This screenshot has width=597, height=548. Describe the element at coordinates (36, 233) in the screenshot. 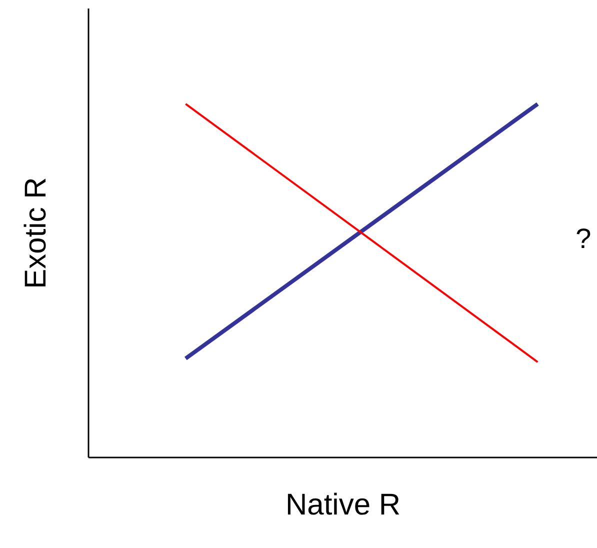

I see `y-axis-title: Exotic R` at that location.